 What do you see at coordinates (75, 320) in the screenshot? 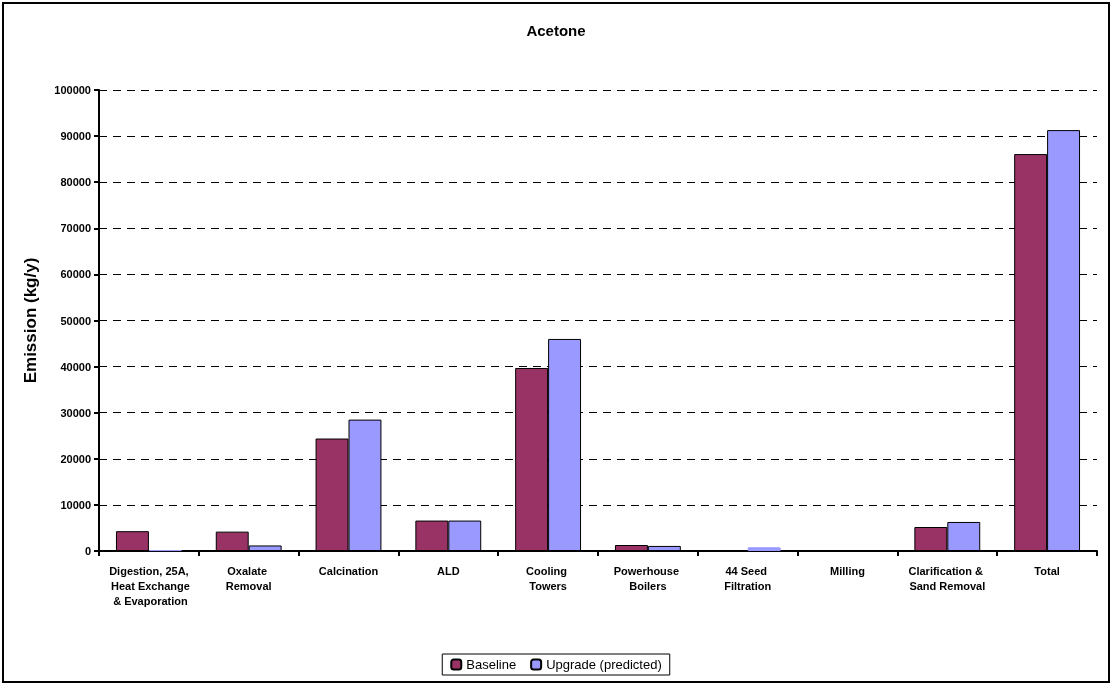
I see `y-tick-label: 50000` at bounding box center [75, 320].